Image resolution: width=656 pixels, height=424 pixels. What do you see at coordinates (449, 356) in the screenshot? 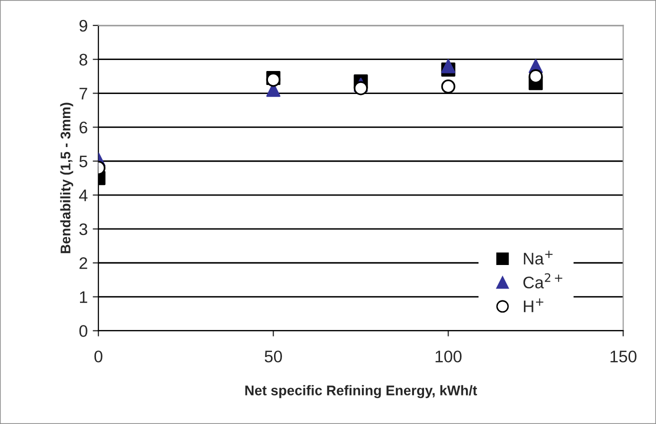
I see `x-tick-label: 100` at bounding box center [449, 356].